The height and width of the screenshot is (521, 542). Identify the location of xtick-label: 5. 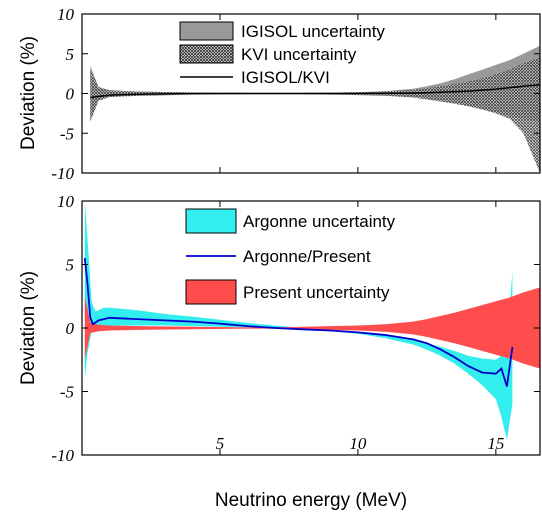
(220, 443).